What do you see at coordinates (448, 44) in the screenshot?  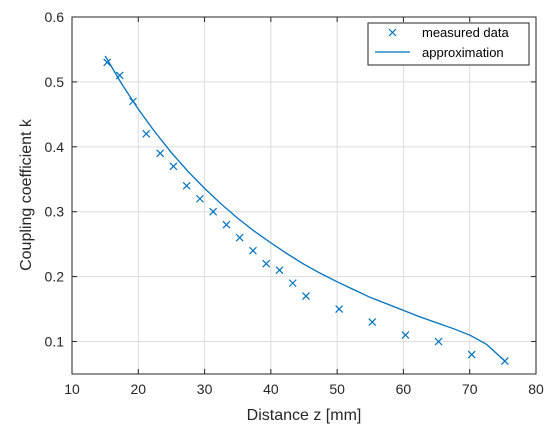 I see `legend: measured data approximation` at bounding box center [448, 44].